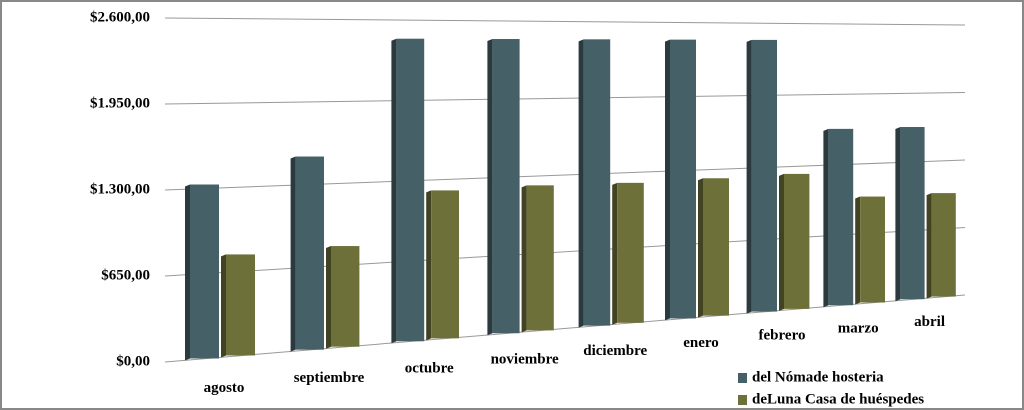  I want to click on x-tick-label: noviembre, so click(525, 360).